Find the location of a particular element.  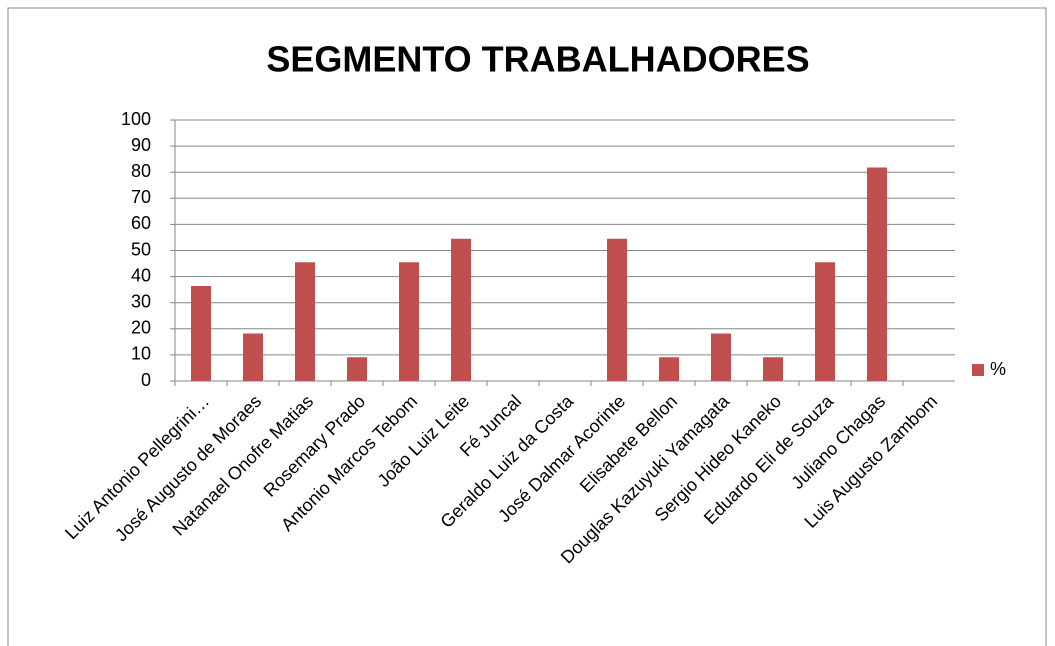

y-tick-label: 90 is located at coordinates (141, 145).